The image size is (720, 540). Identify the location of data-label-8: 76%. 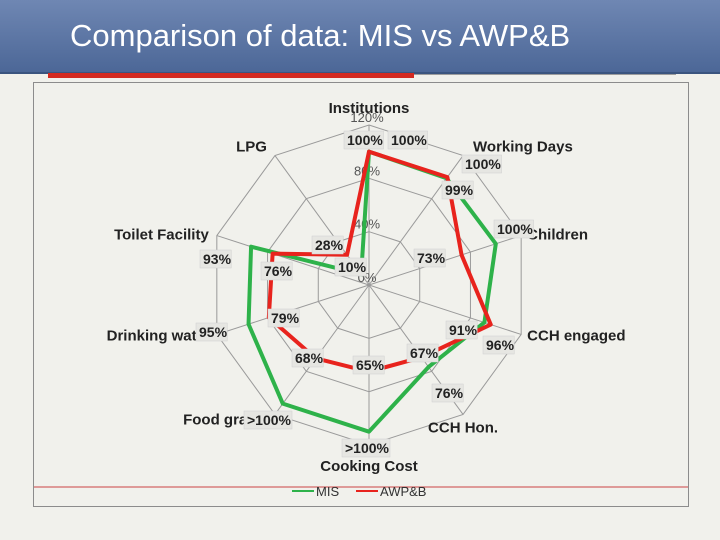
(449, 393).